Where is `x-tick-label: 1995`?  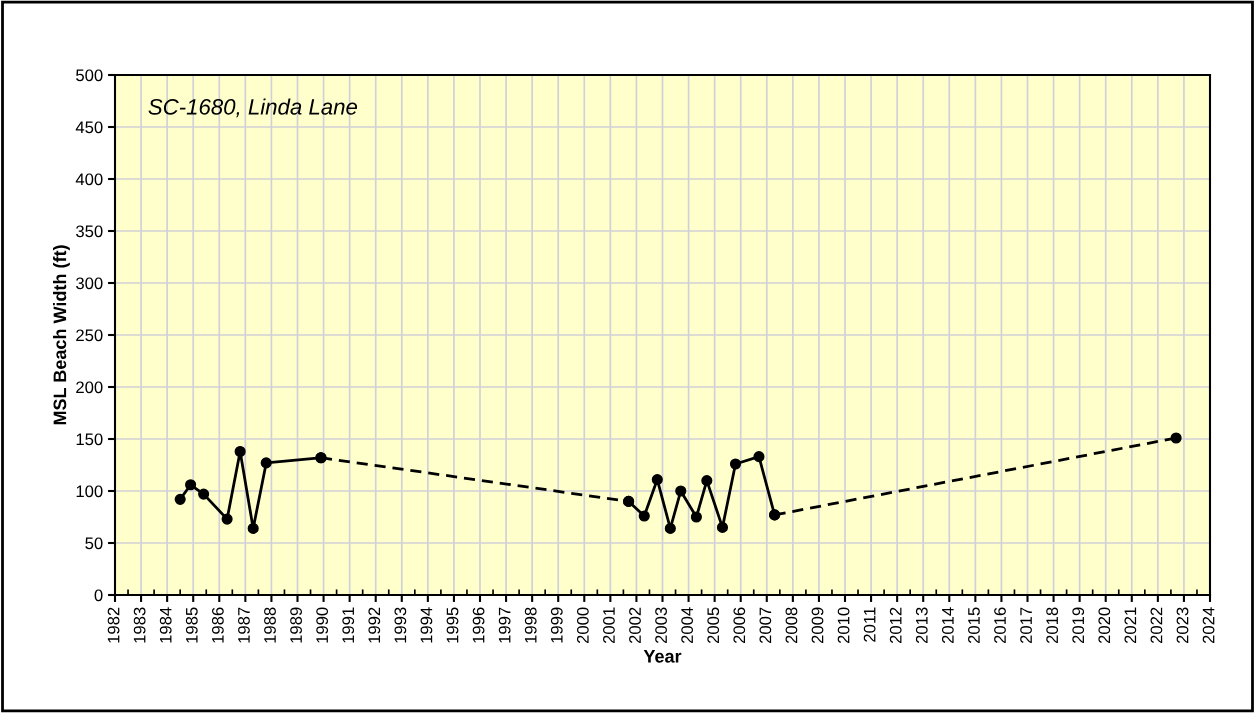 x-tick-label: 1995 is located at coordinates (452, 625).